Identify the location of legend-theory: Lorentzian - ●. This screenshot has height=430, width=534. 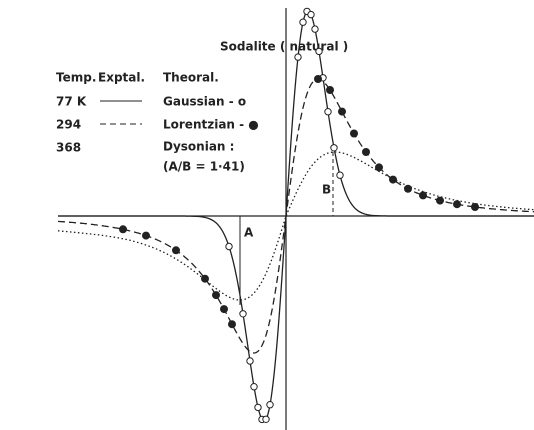
(211, 125).